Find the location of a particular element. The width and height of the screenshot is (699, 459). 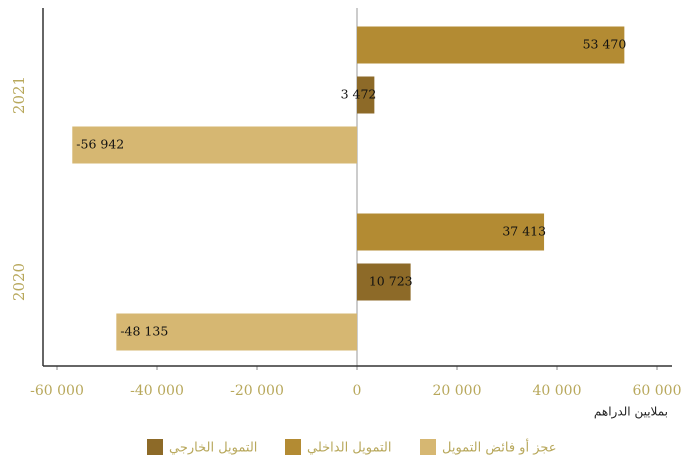

x-tick-label: 40 000 is located at coordinates (557, 391).